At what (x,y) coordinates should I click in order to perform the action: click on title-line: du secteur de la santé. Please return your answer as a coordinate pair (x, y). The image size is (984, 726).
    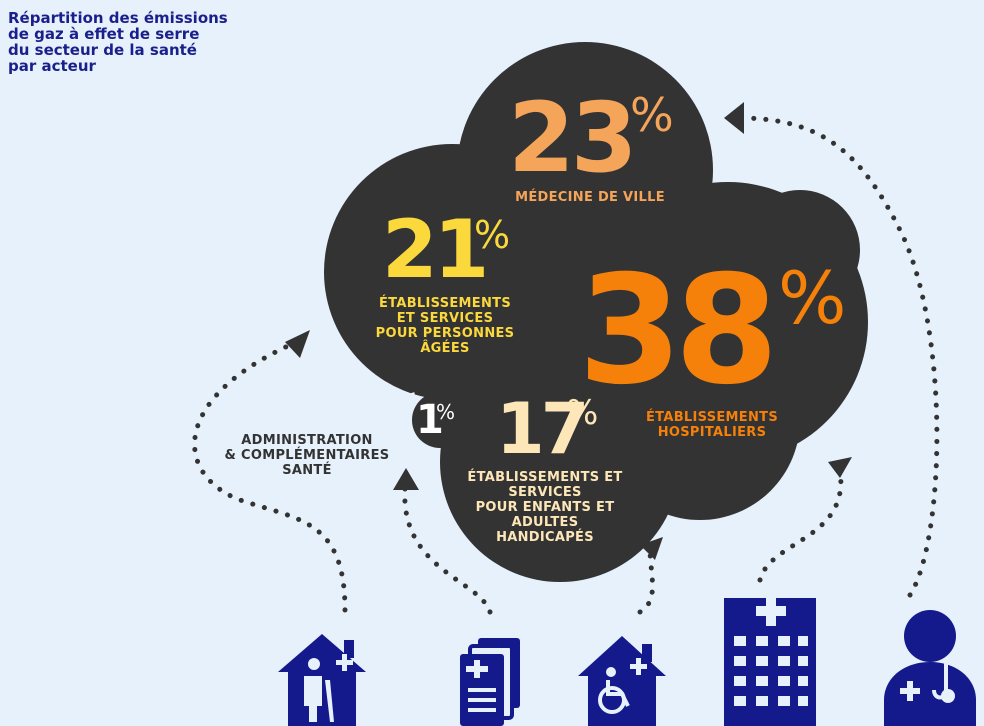
    Looking at the image, I should click on (102, 50).